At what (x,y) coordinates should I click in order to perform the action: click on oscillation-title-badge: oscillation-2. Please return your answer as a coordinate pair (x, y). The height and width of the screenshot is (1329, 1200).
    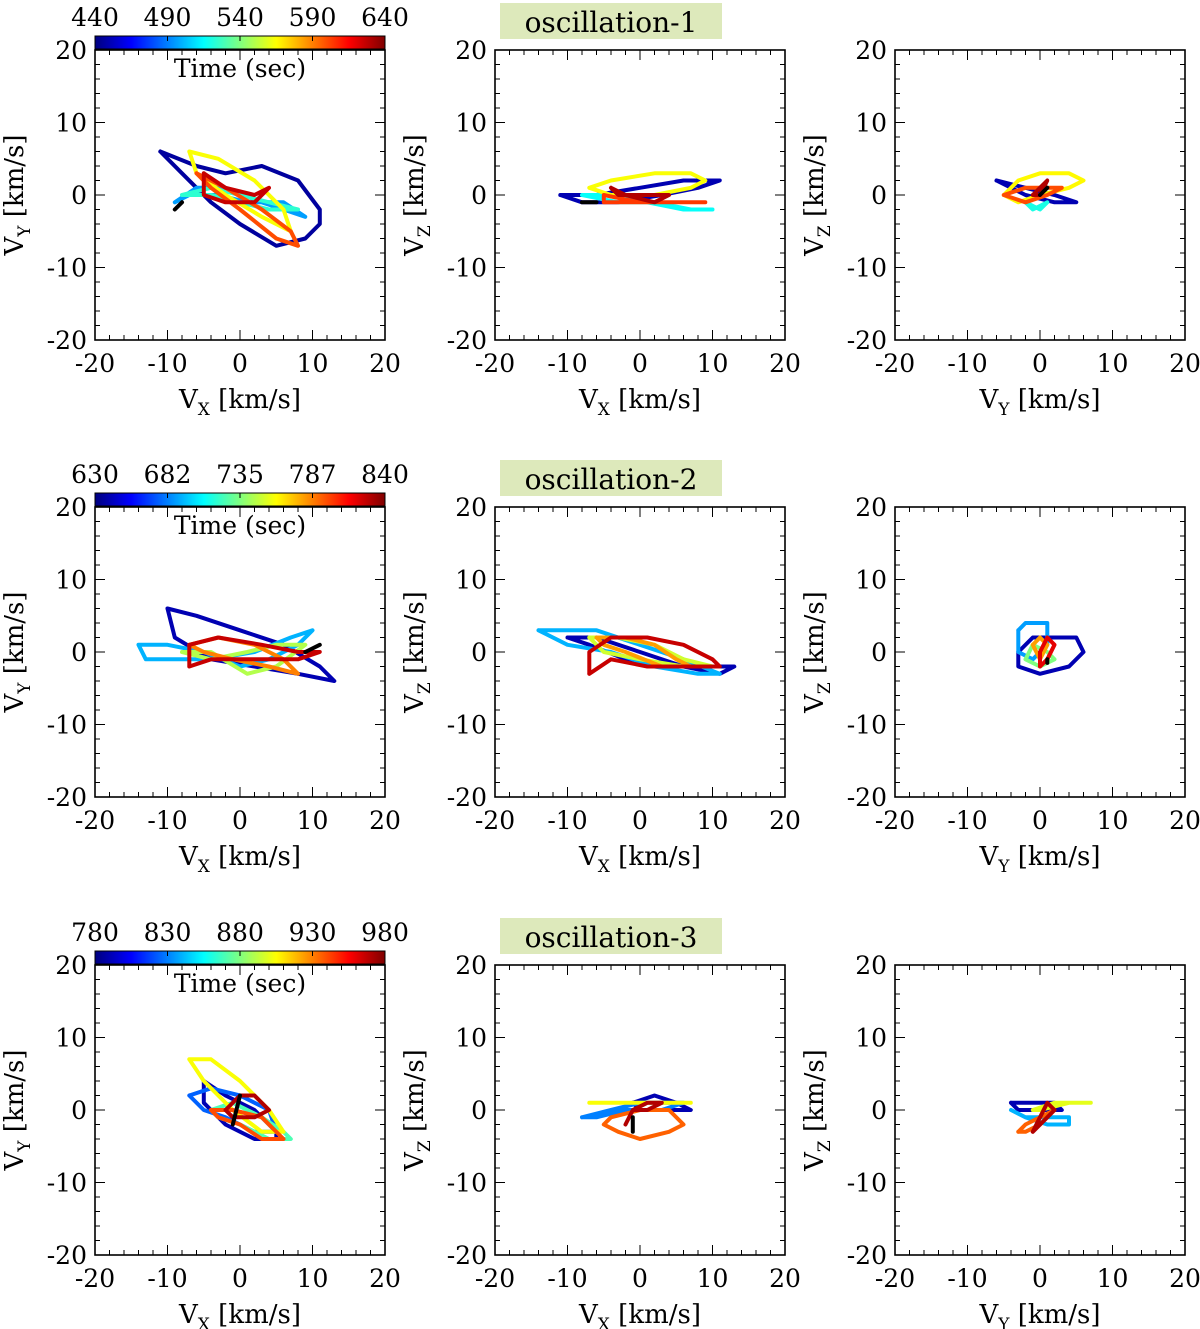
    Looking at the image, I should click on (611, 478).